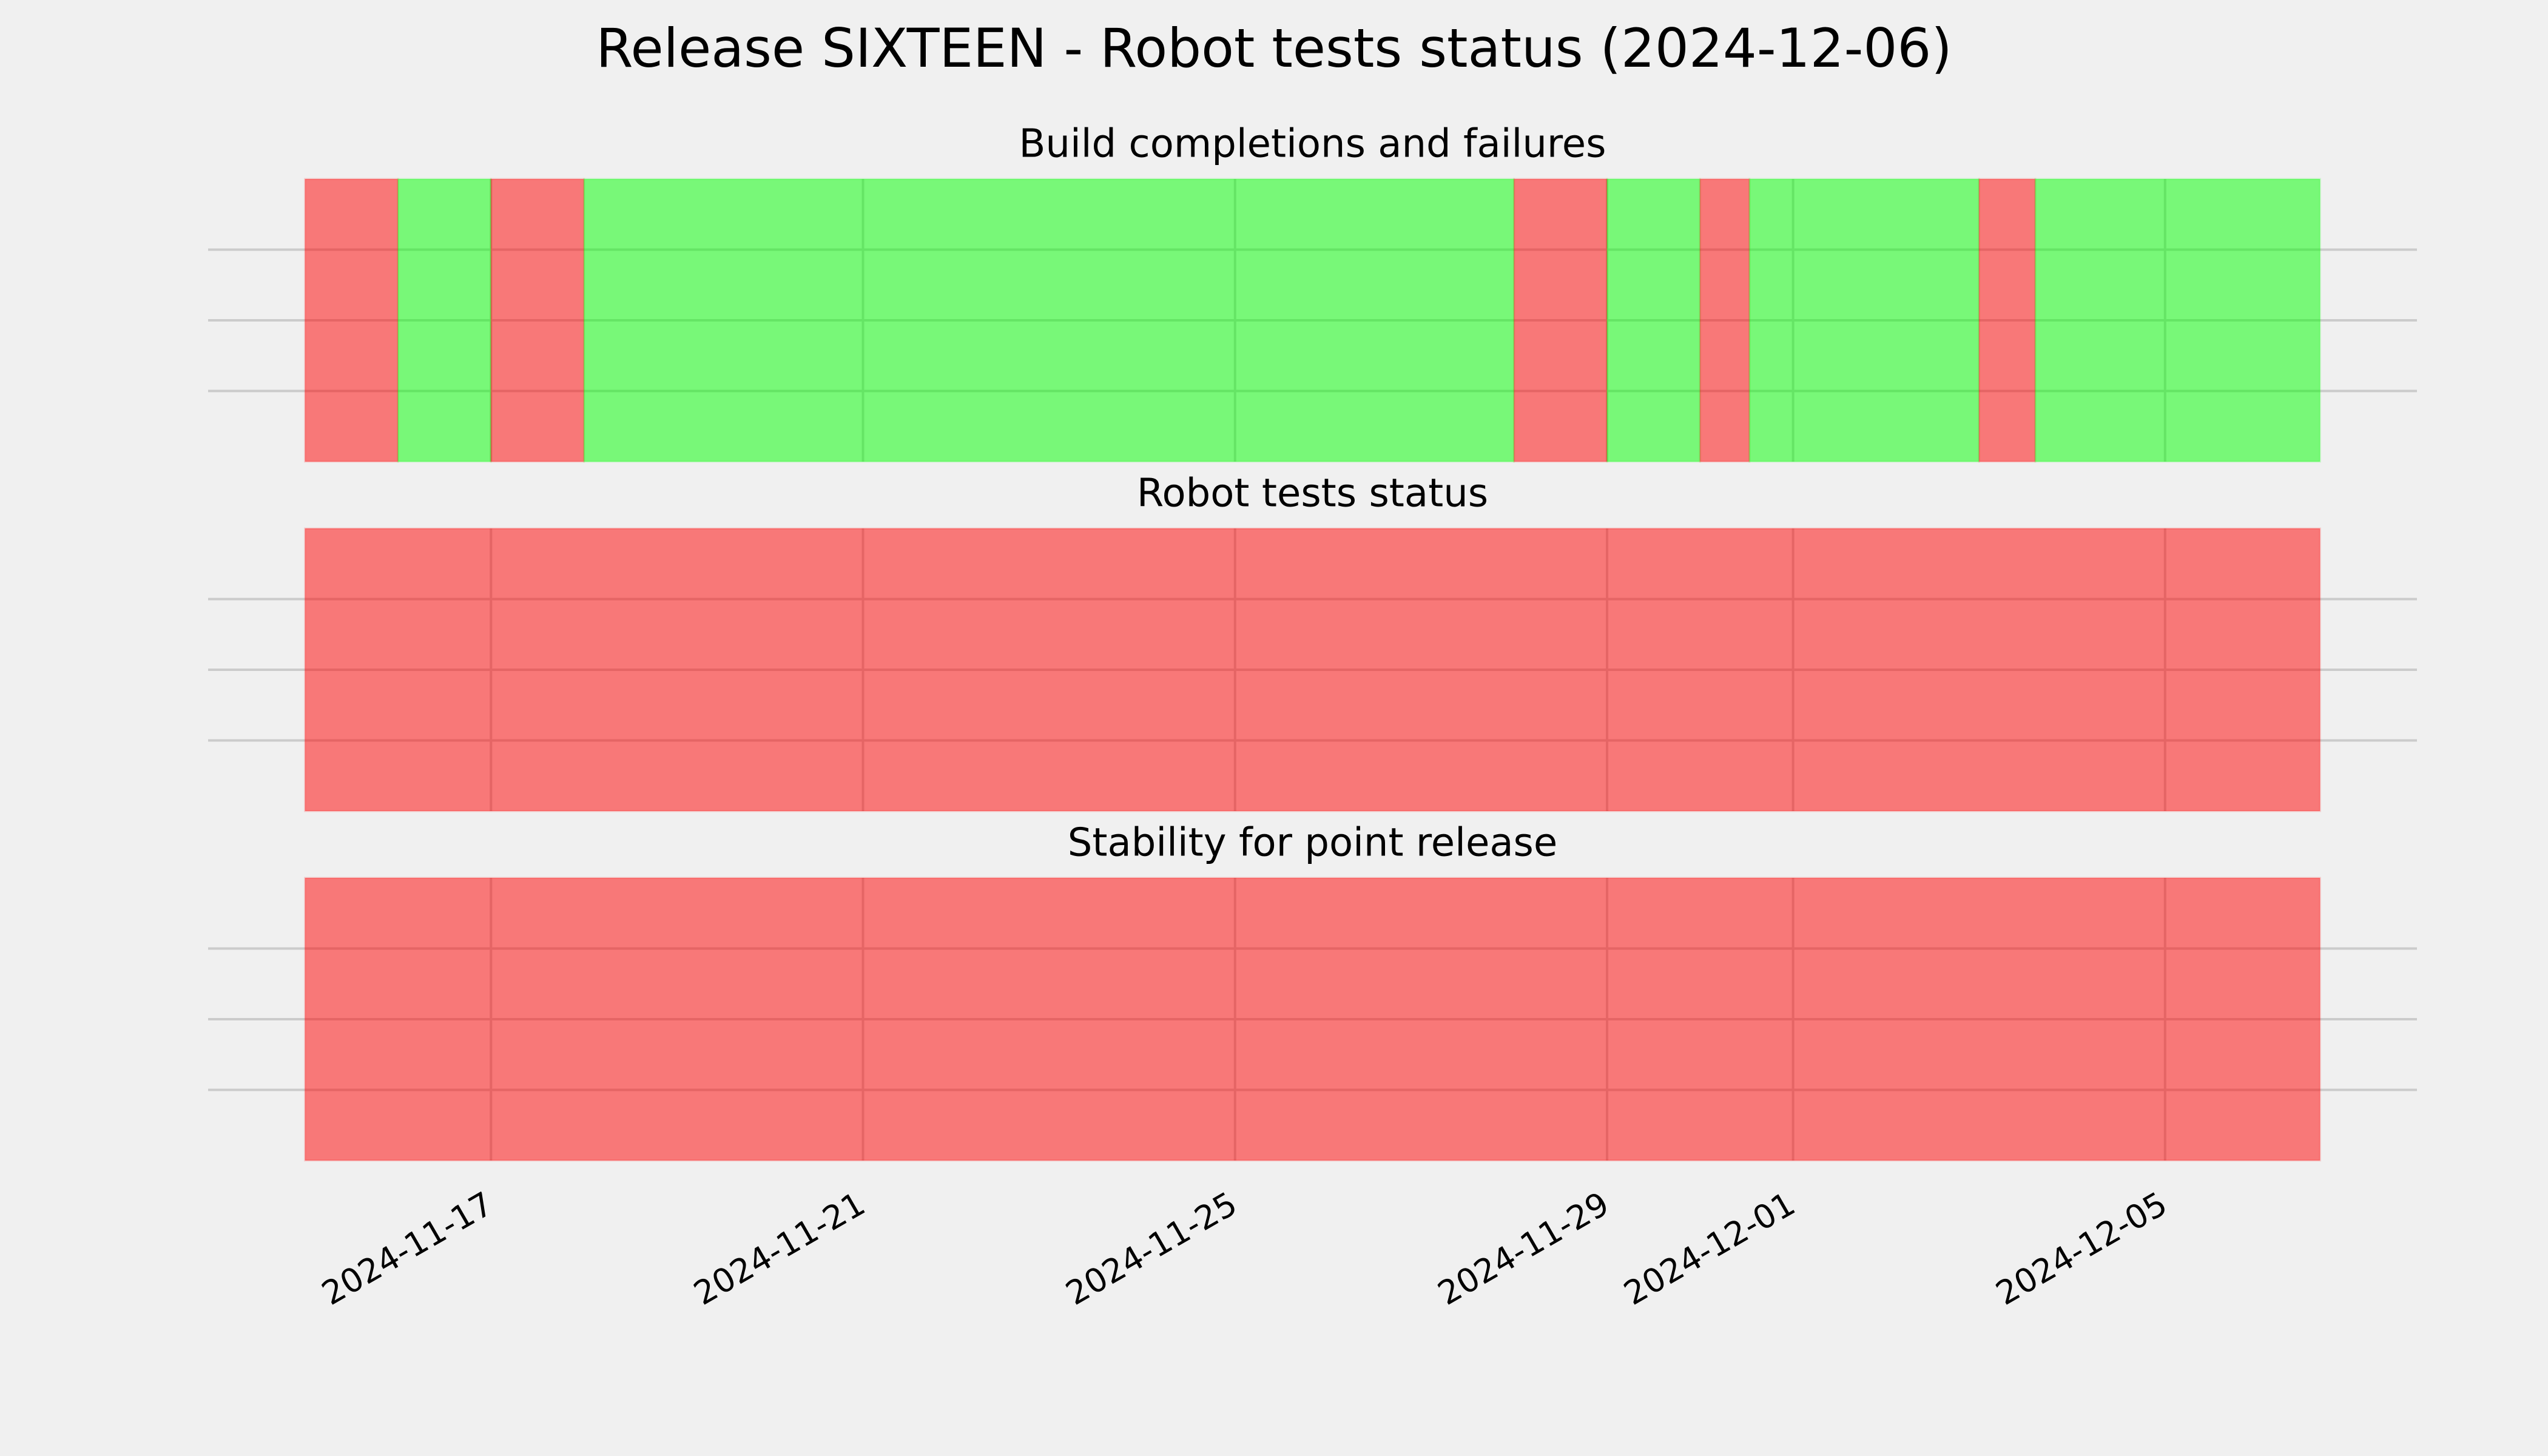 Image resolution: width=2548 pixels, height=1456 pixels. I want to click on subplot-title: Build completions and failures, so click(1312, 144).